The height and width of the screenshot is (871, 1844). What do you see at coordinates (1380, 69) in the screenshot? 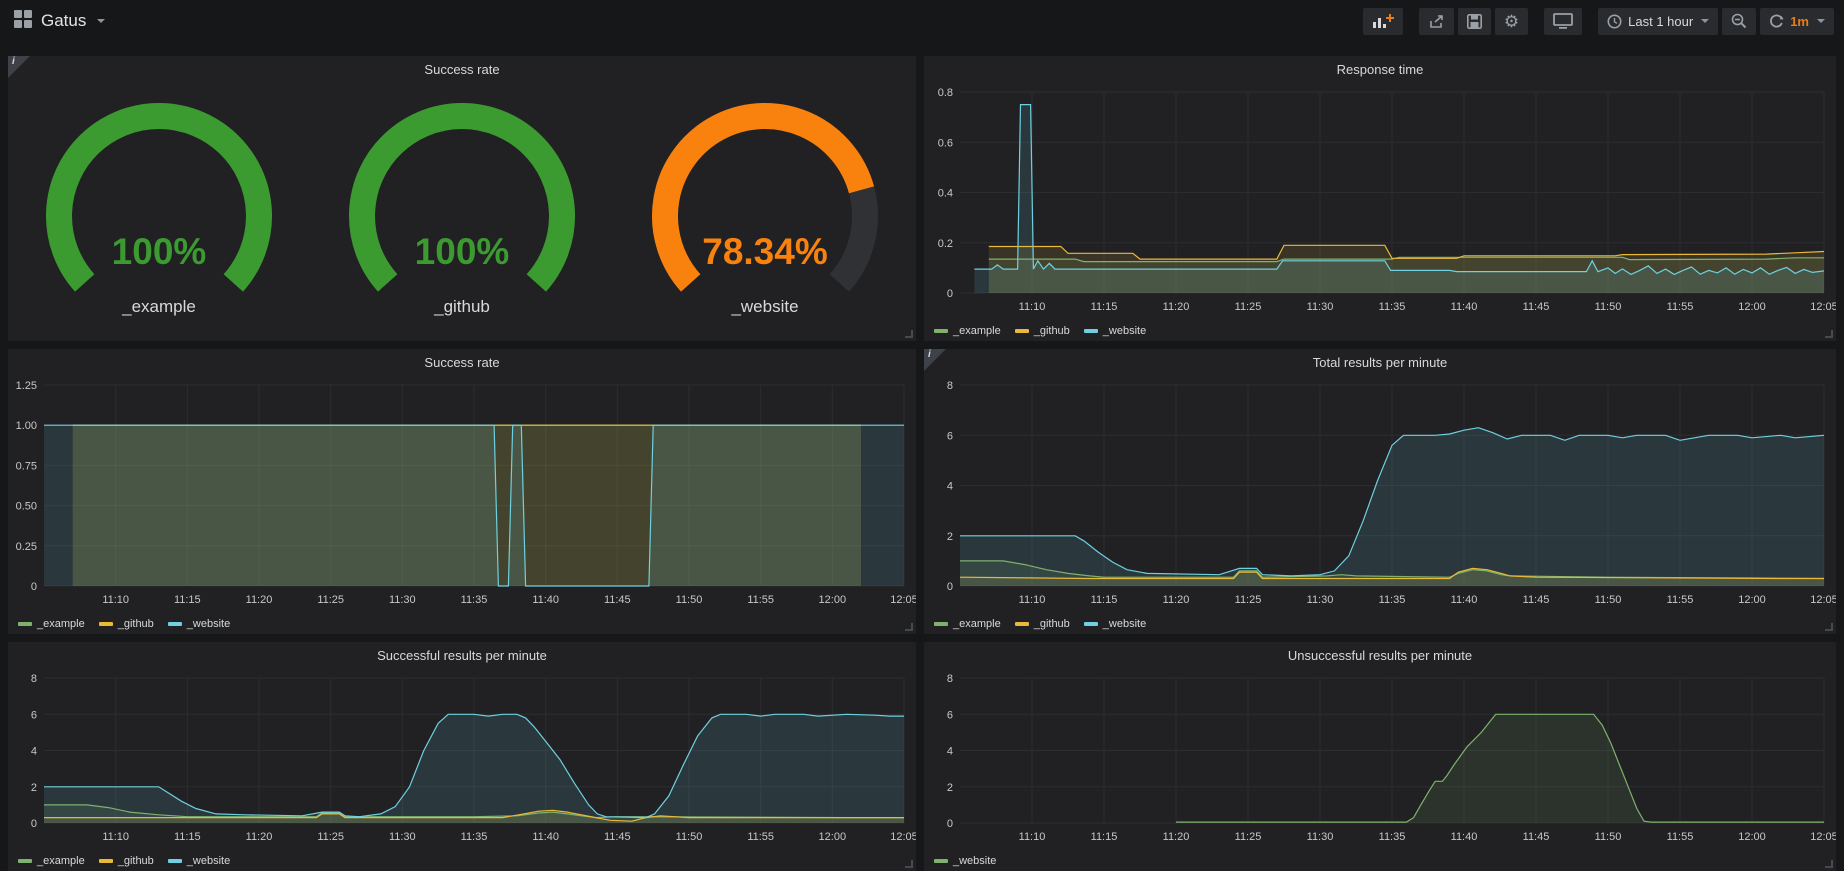
I see `panel-title: Response time` at bounding box center [1380, 69].